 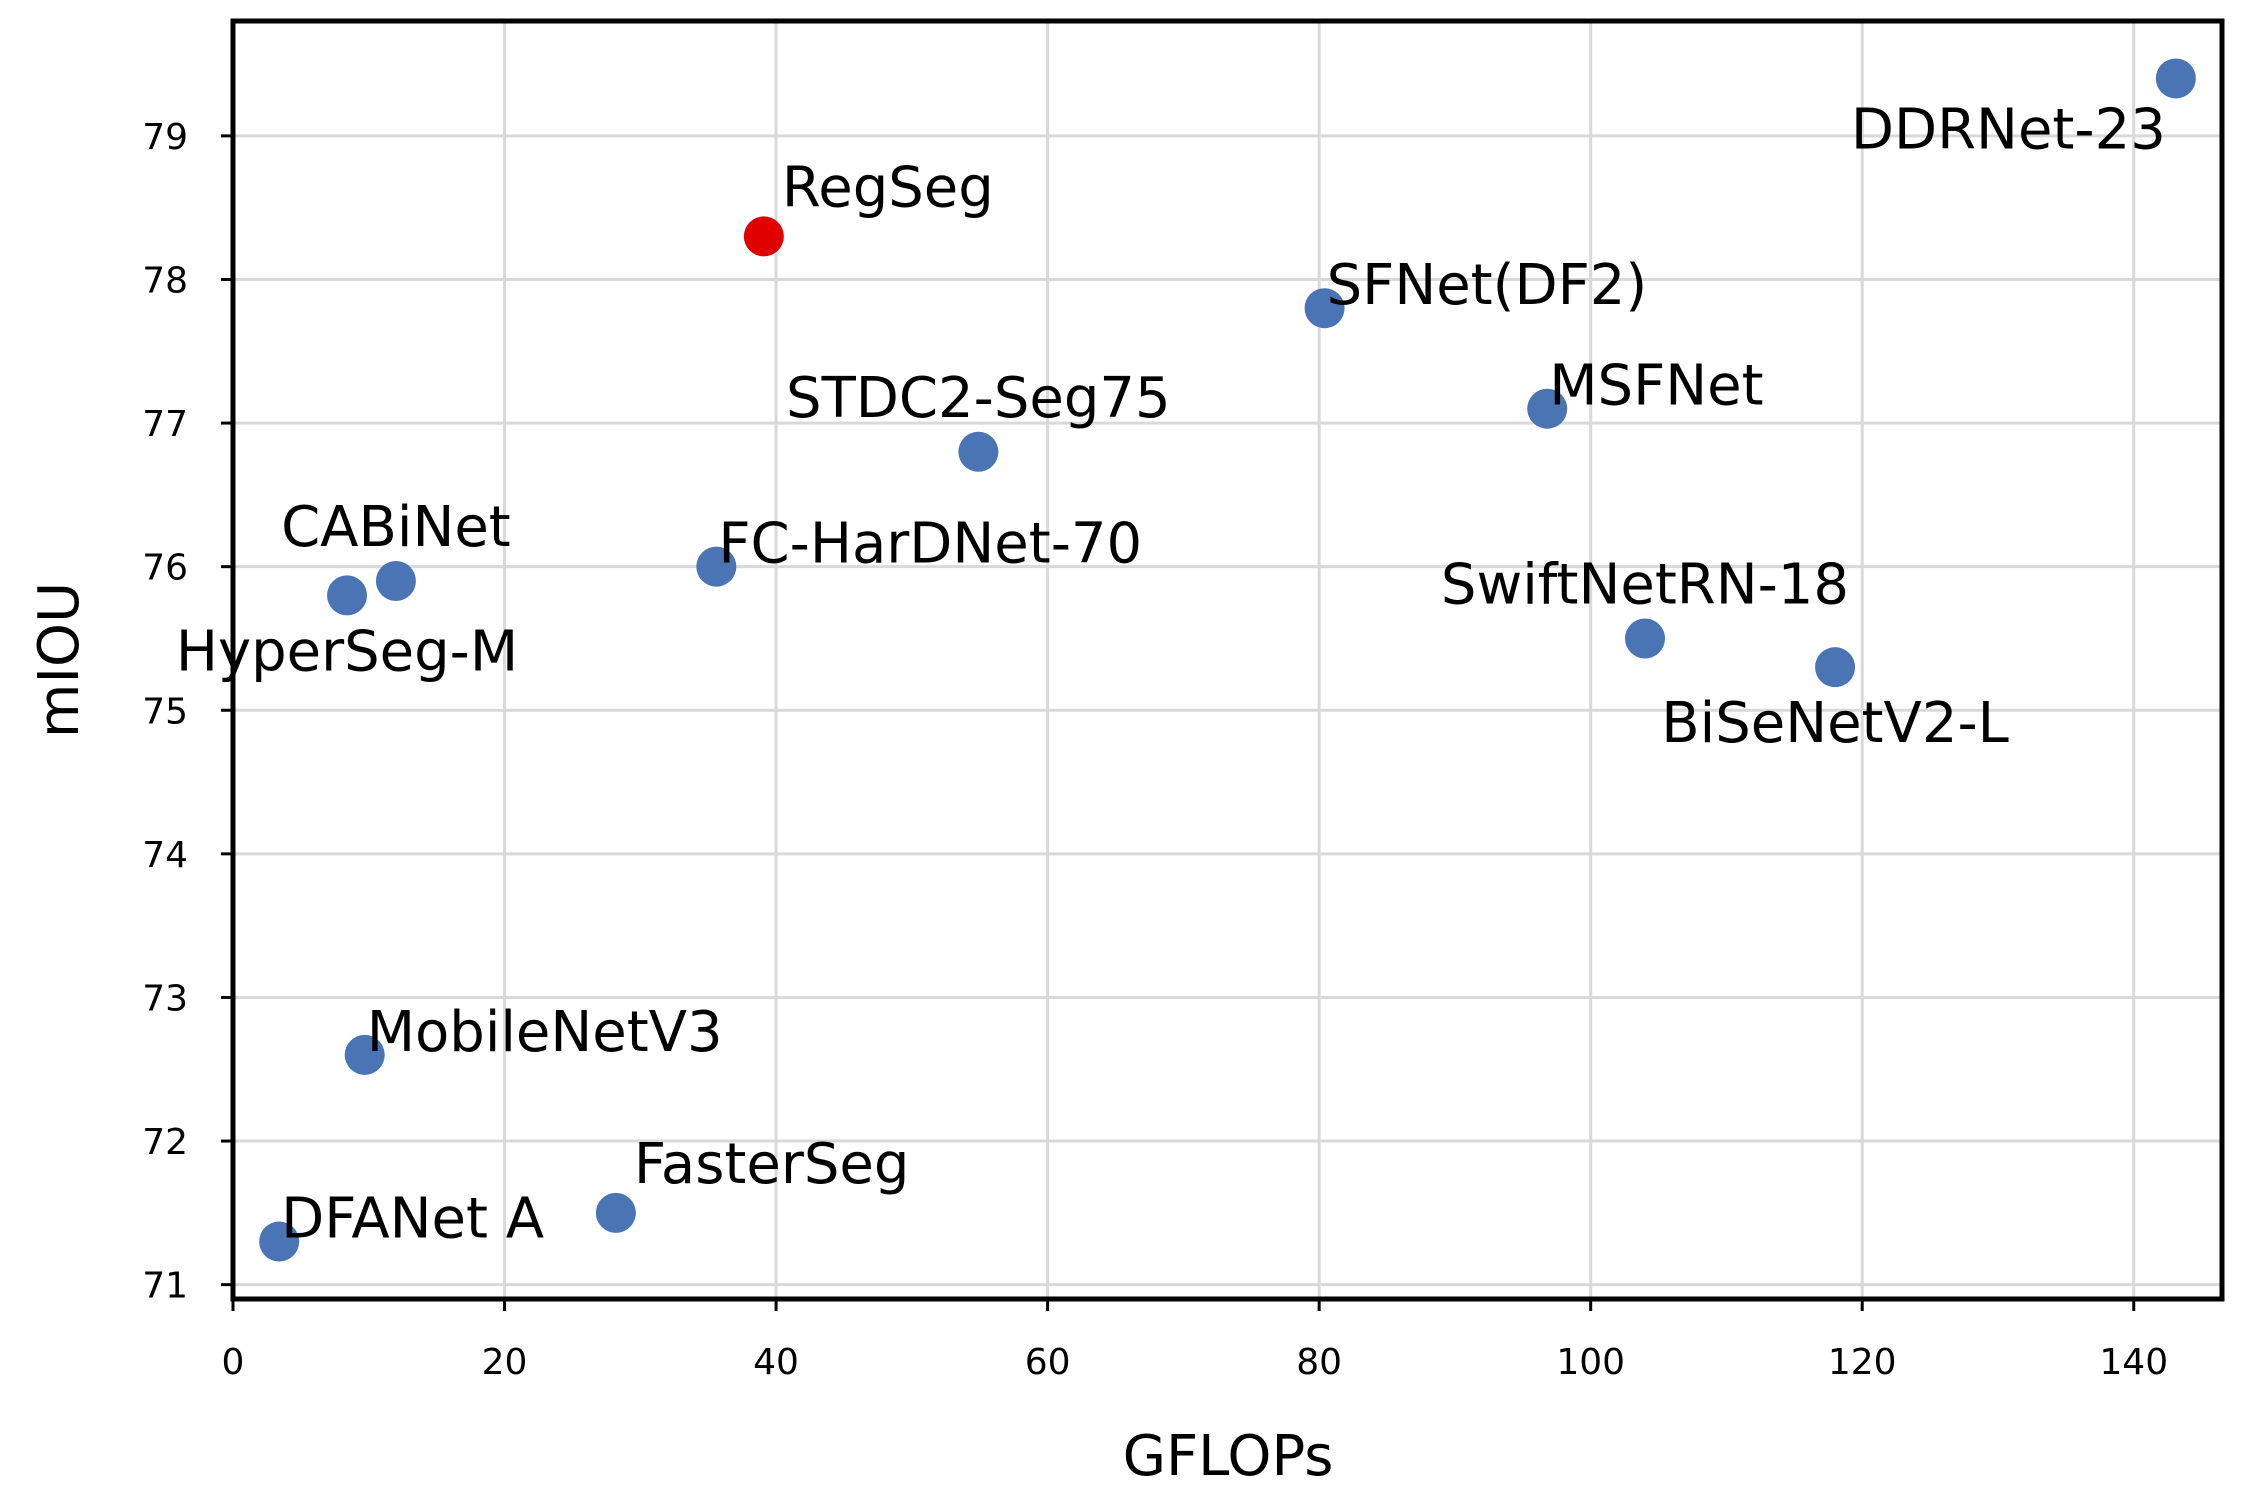 What do you see at coordinates (165, 711) in the screenshot?
I see `y-tick-label: 75` at bounding box center [165, 711].